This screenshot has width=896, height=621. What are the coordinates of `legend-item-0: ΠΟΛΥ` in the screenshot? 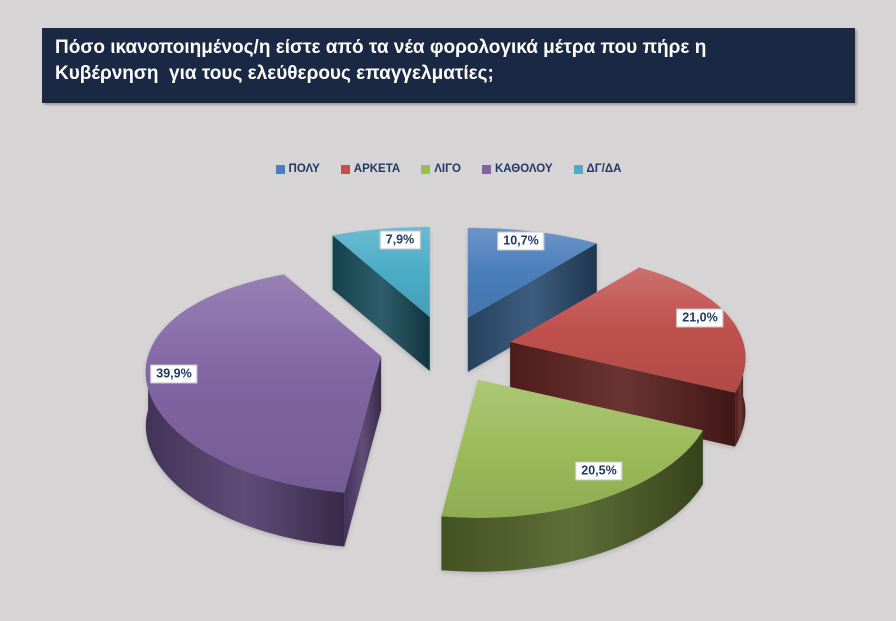 It's located at (297, 169).